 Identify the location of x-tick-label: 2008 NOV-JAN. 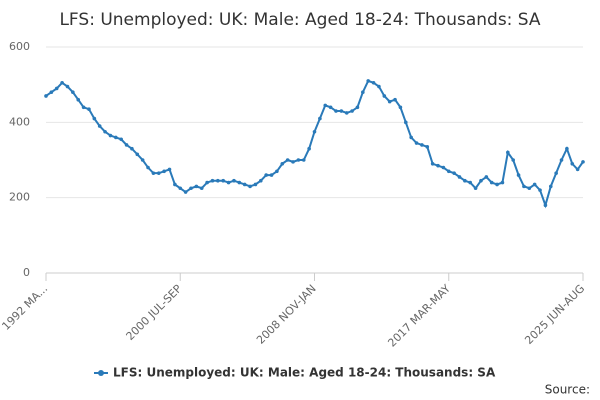
(286, 314).